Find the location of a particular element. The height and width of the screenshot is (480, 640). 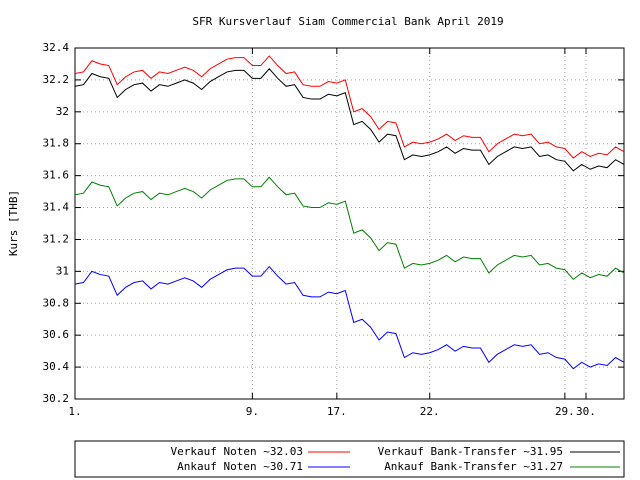

legend-label: Ankauf Noten ~30.71 is located at coordinates (240, 466).